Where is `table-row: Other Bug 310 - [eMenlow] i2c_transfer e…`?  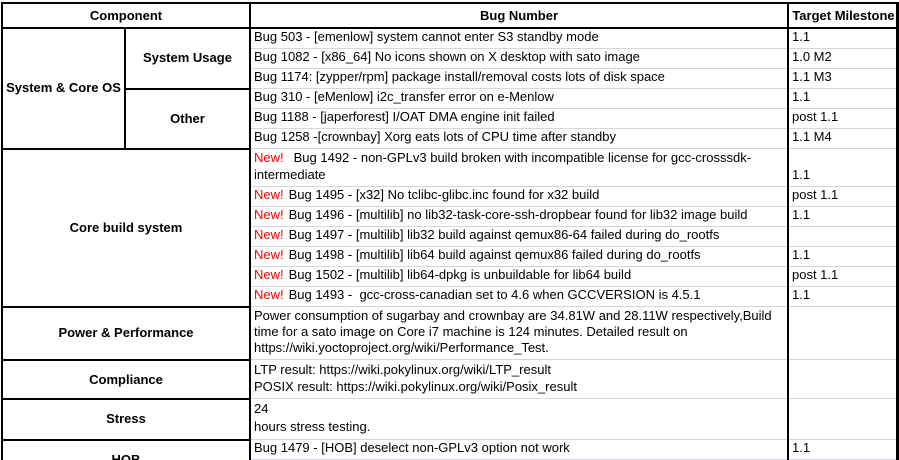
table-row: Other Bug 310 - [eMenlow] i2c_transfer e… is located at coordinates (450, 118).